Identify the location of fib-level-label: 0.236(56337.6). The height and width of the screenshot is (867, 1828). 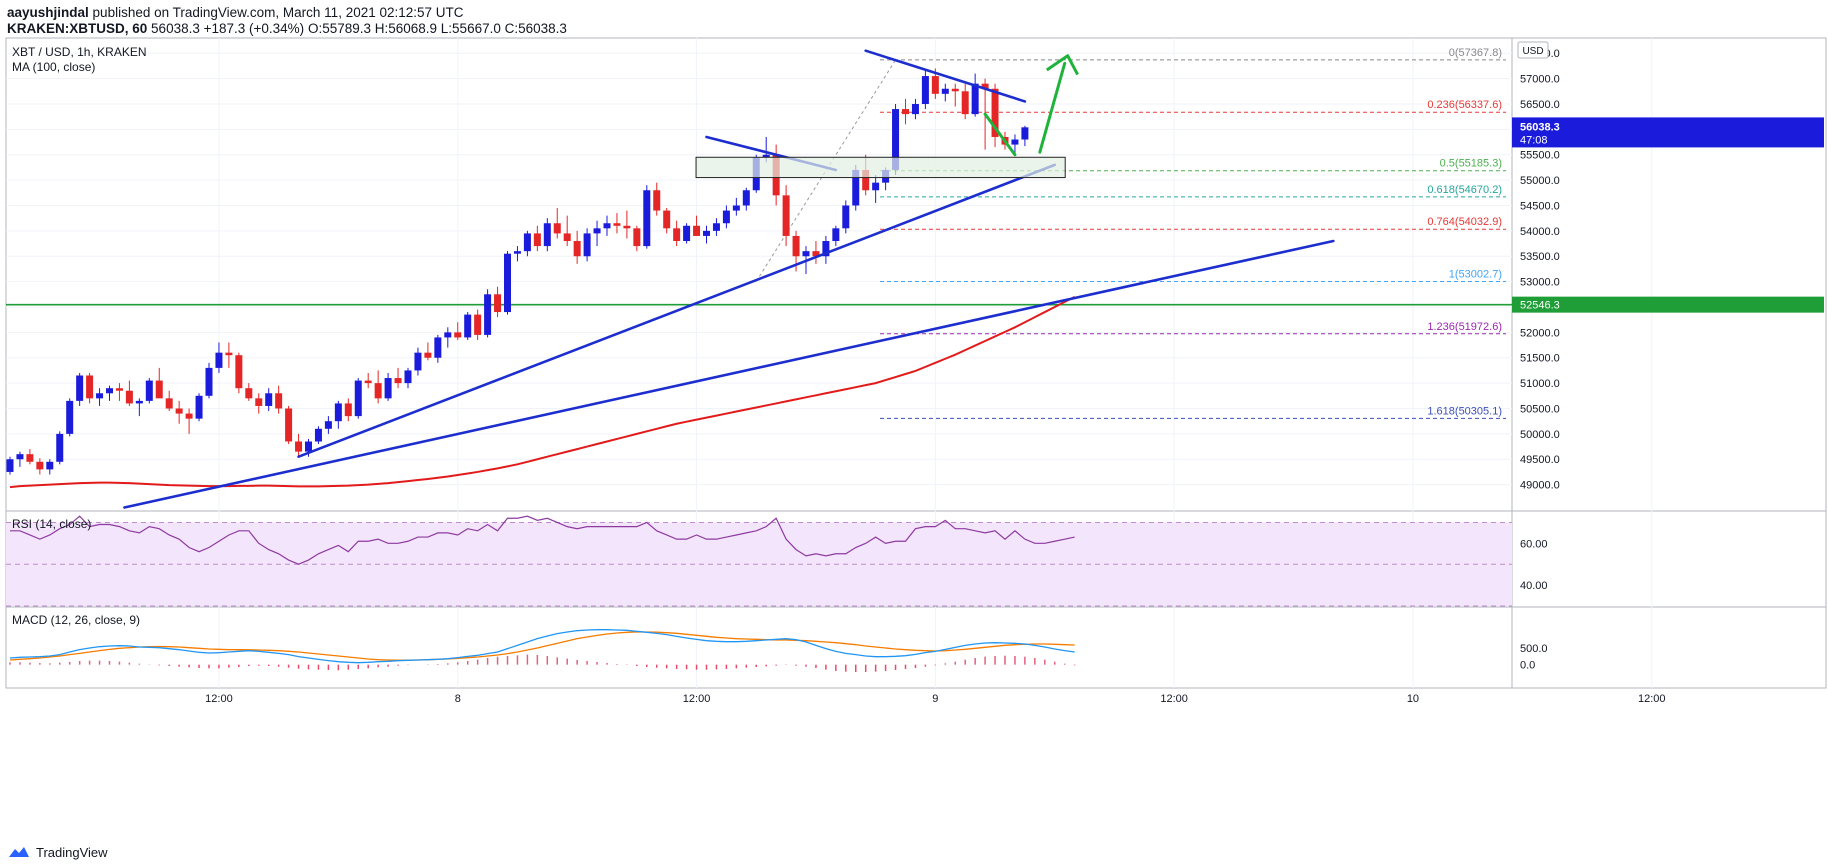
(1464, 105).